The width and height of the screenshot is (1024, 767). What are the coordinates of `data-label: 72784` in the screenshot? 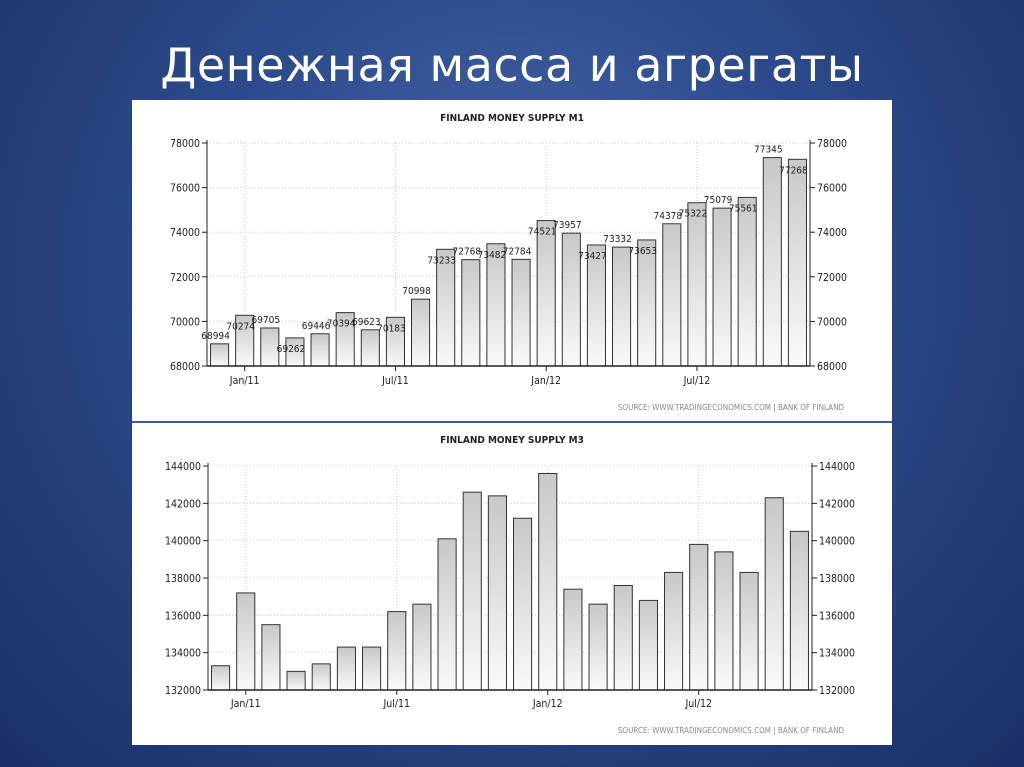 It's located at (517, 251).